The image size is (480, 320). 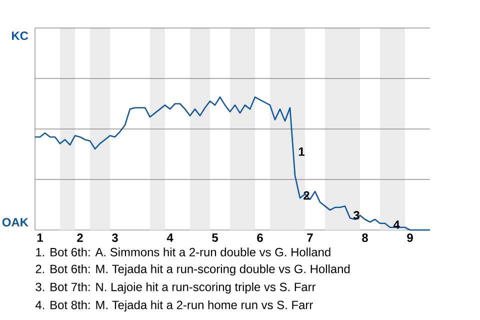 What do you see at coordinates (310, 238) in the screenshot?
I see `x-tick-label: 7` at bounding box center [310, 238].